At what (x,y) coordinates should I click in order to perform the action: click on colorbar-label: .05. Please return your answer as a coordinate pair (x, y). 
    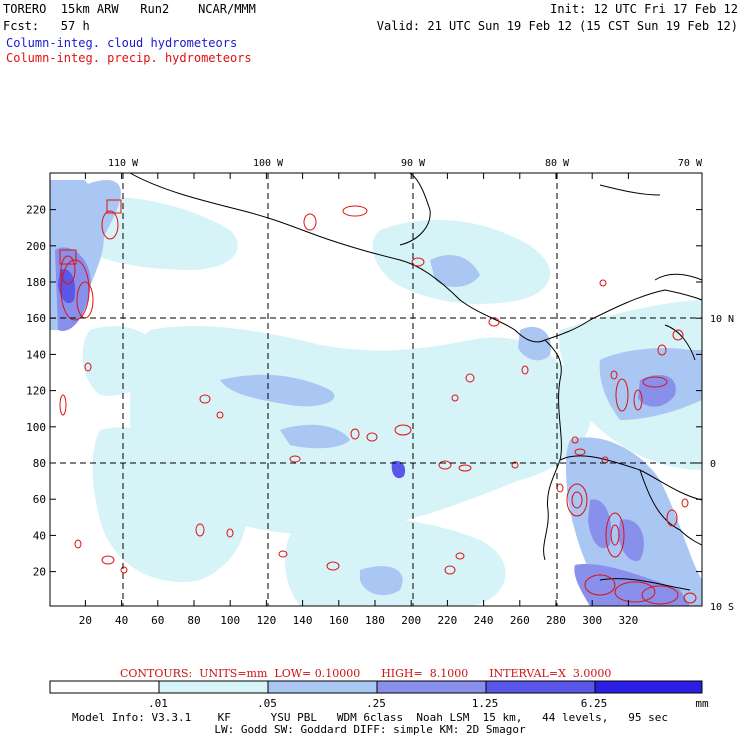
    Looking at the image, I should click on (267, 703).